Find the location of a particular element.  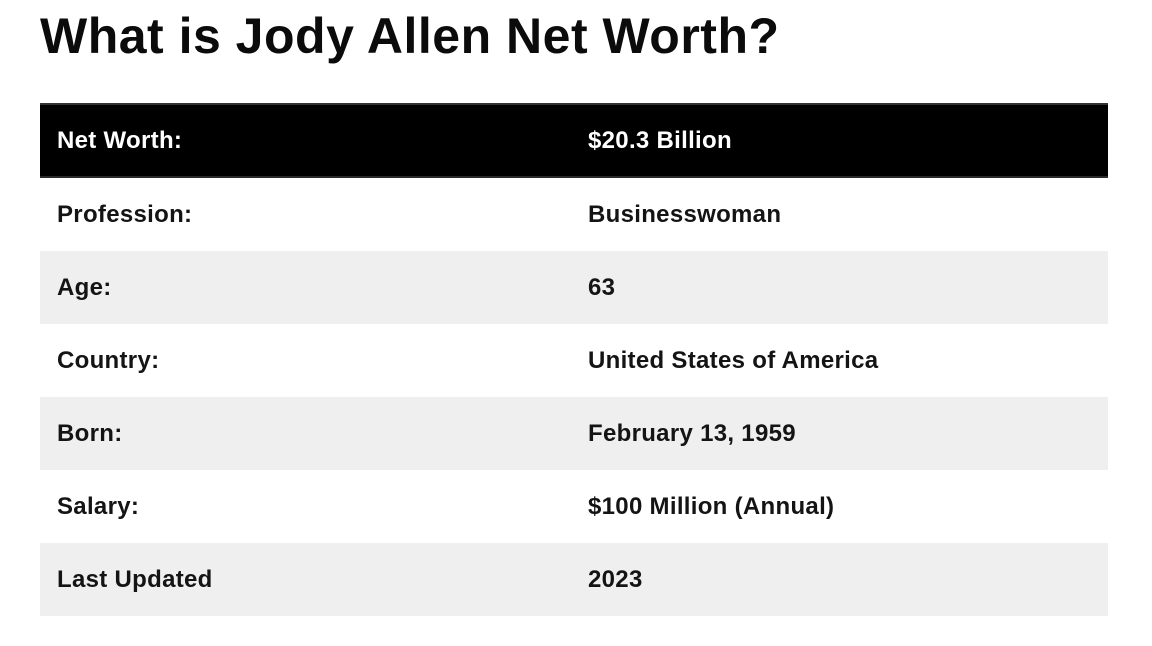

fact-label: Age: is located at coordinates (84, 287).